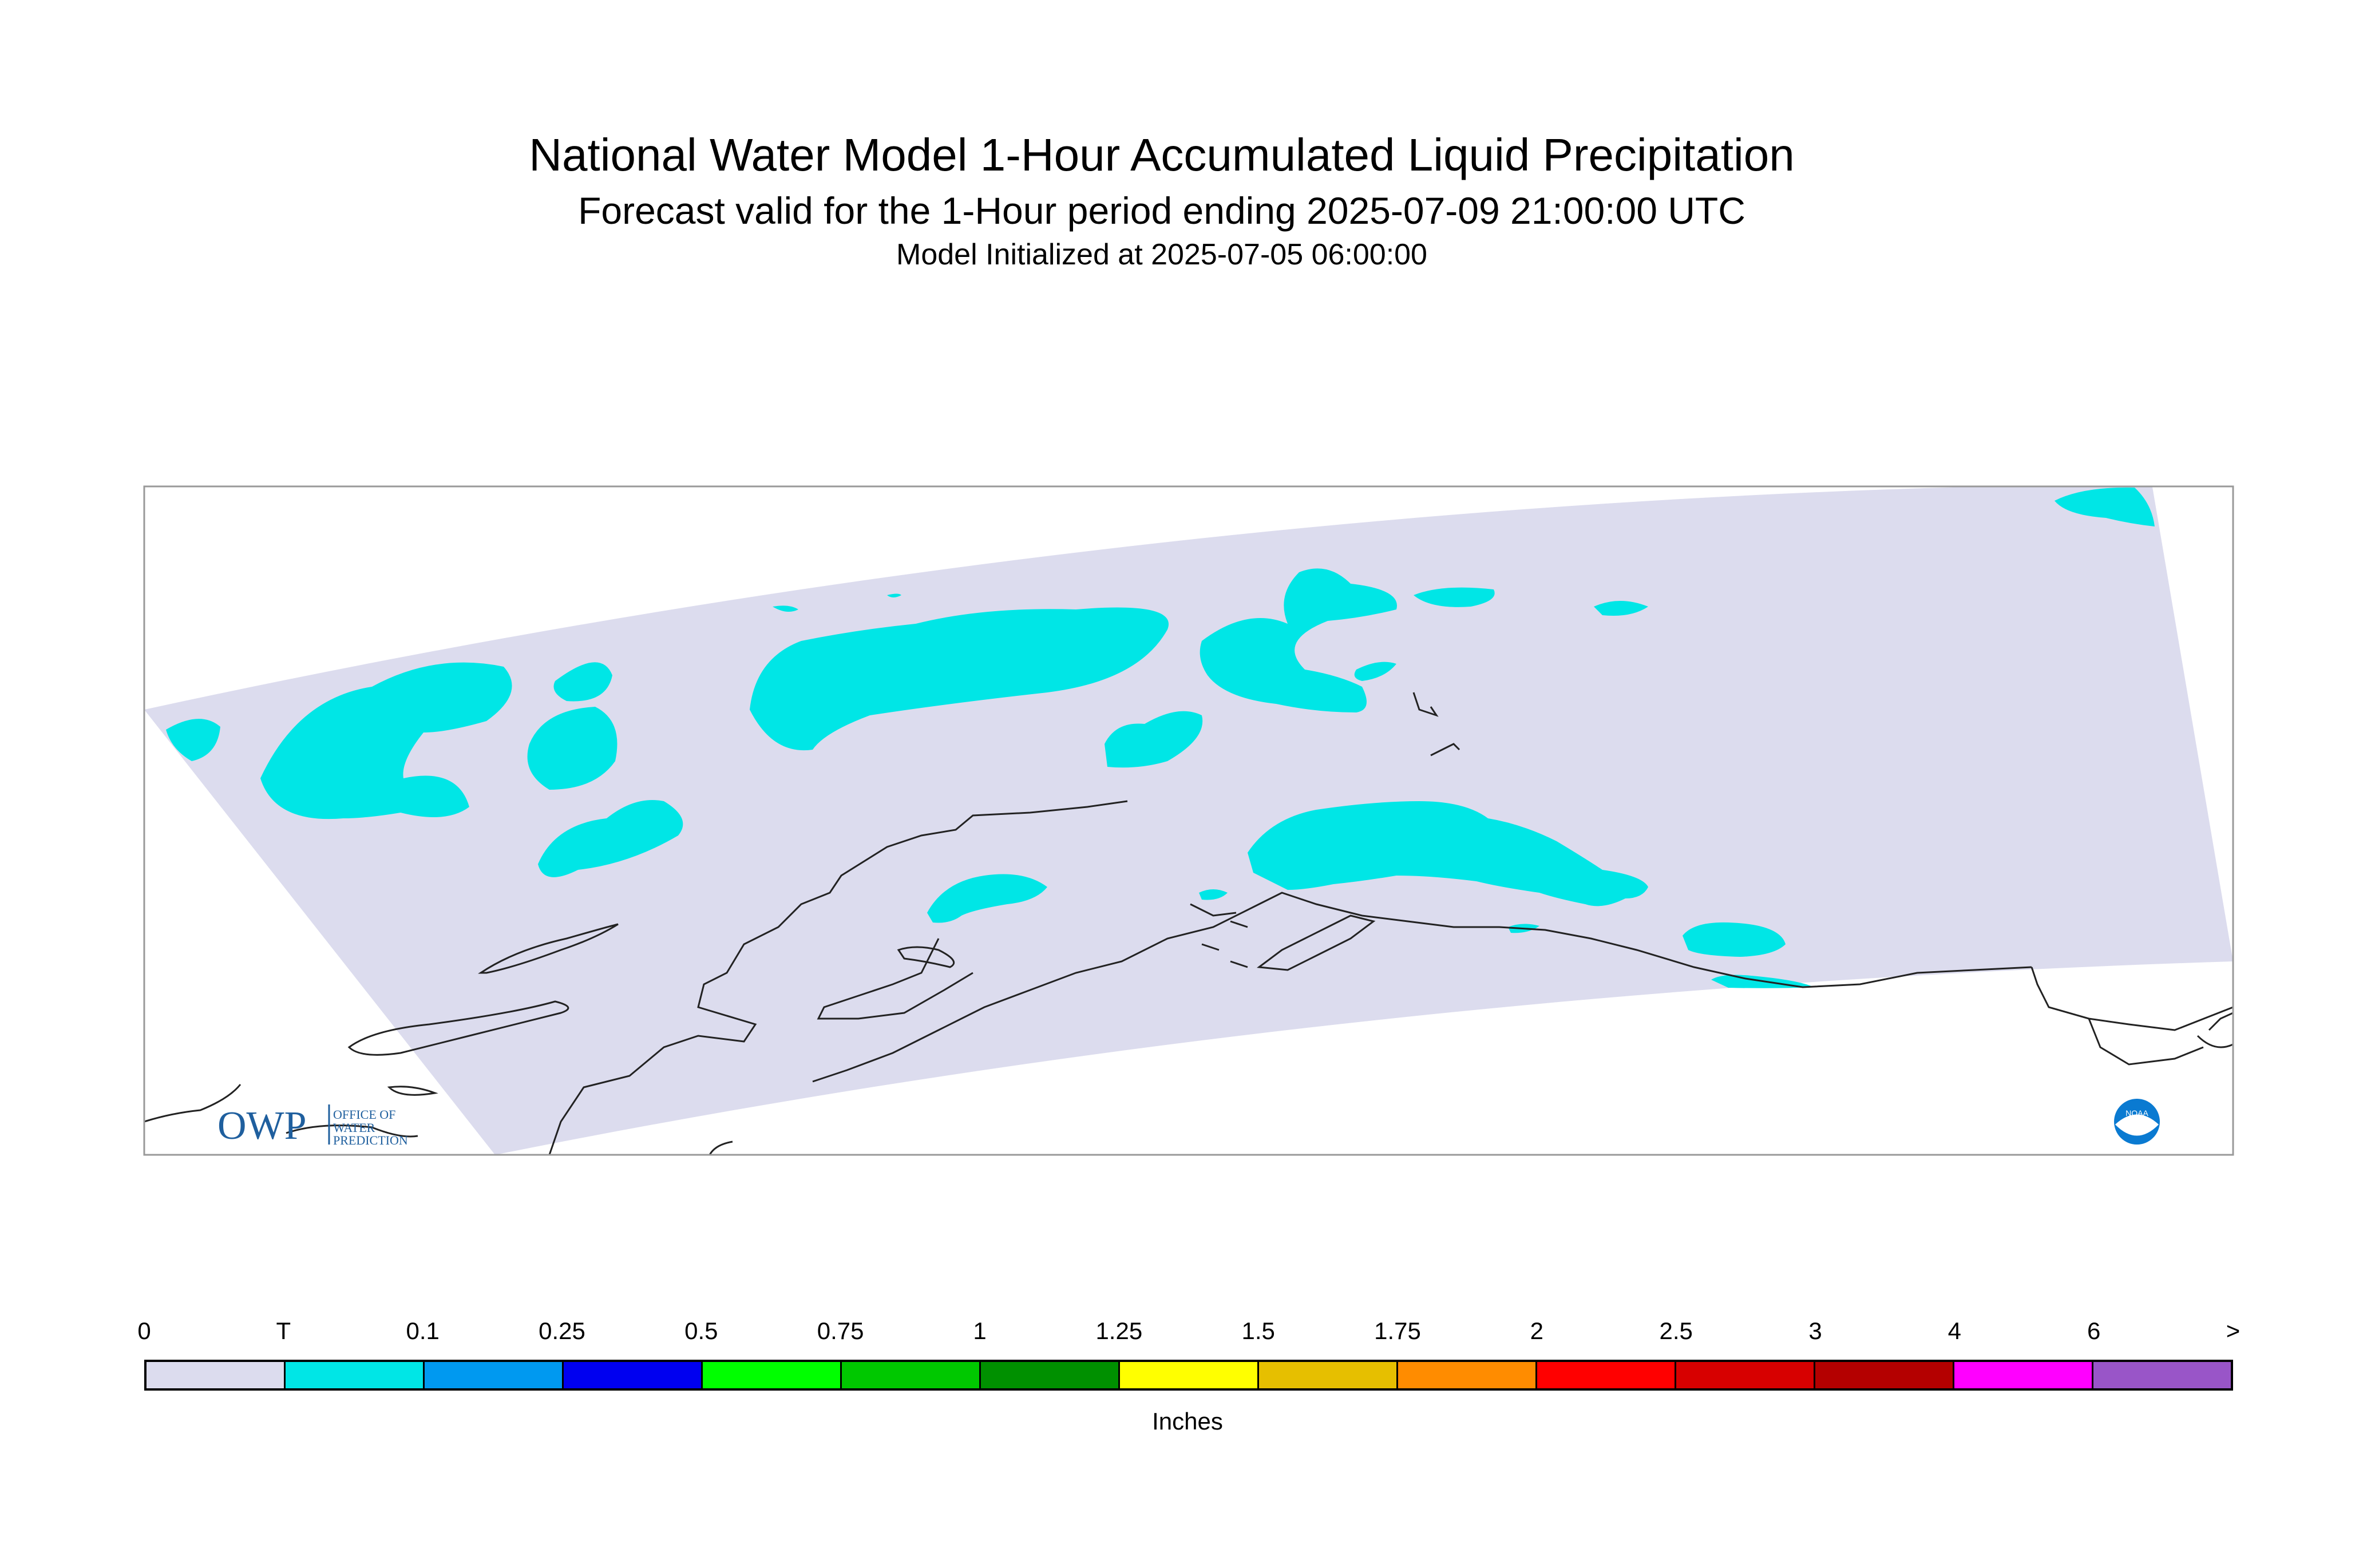 This screenshot has width=2375, height=1568. Describe the element at coordinates (423, 1330) in the screenshot. I see `legend-tick-label: 0.1` at that location.